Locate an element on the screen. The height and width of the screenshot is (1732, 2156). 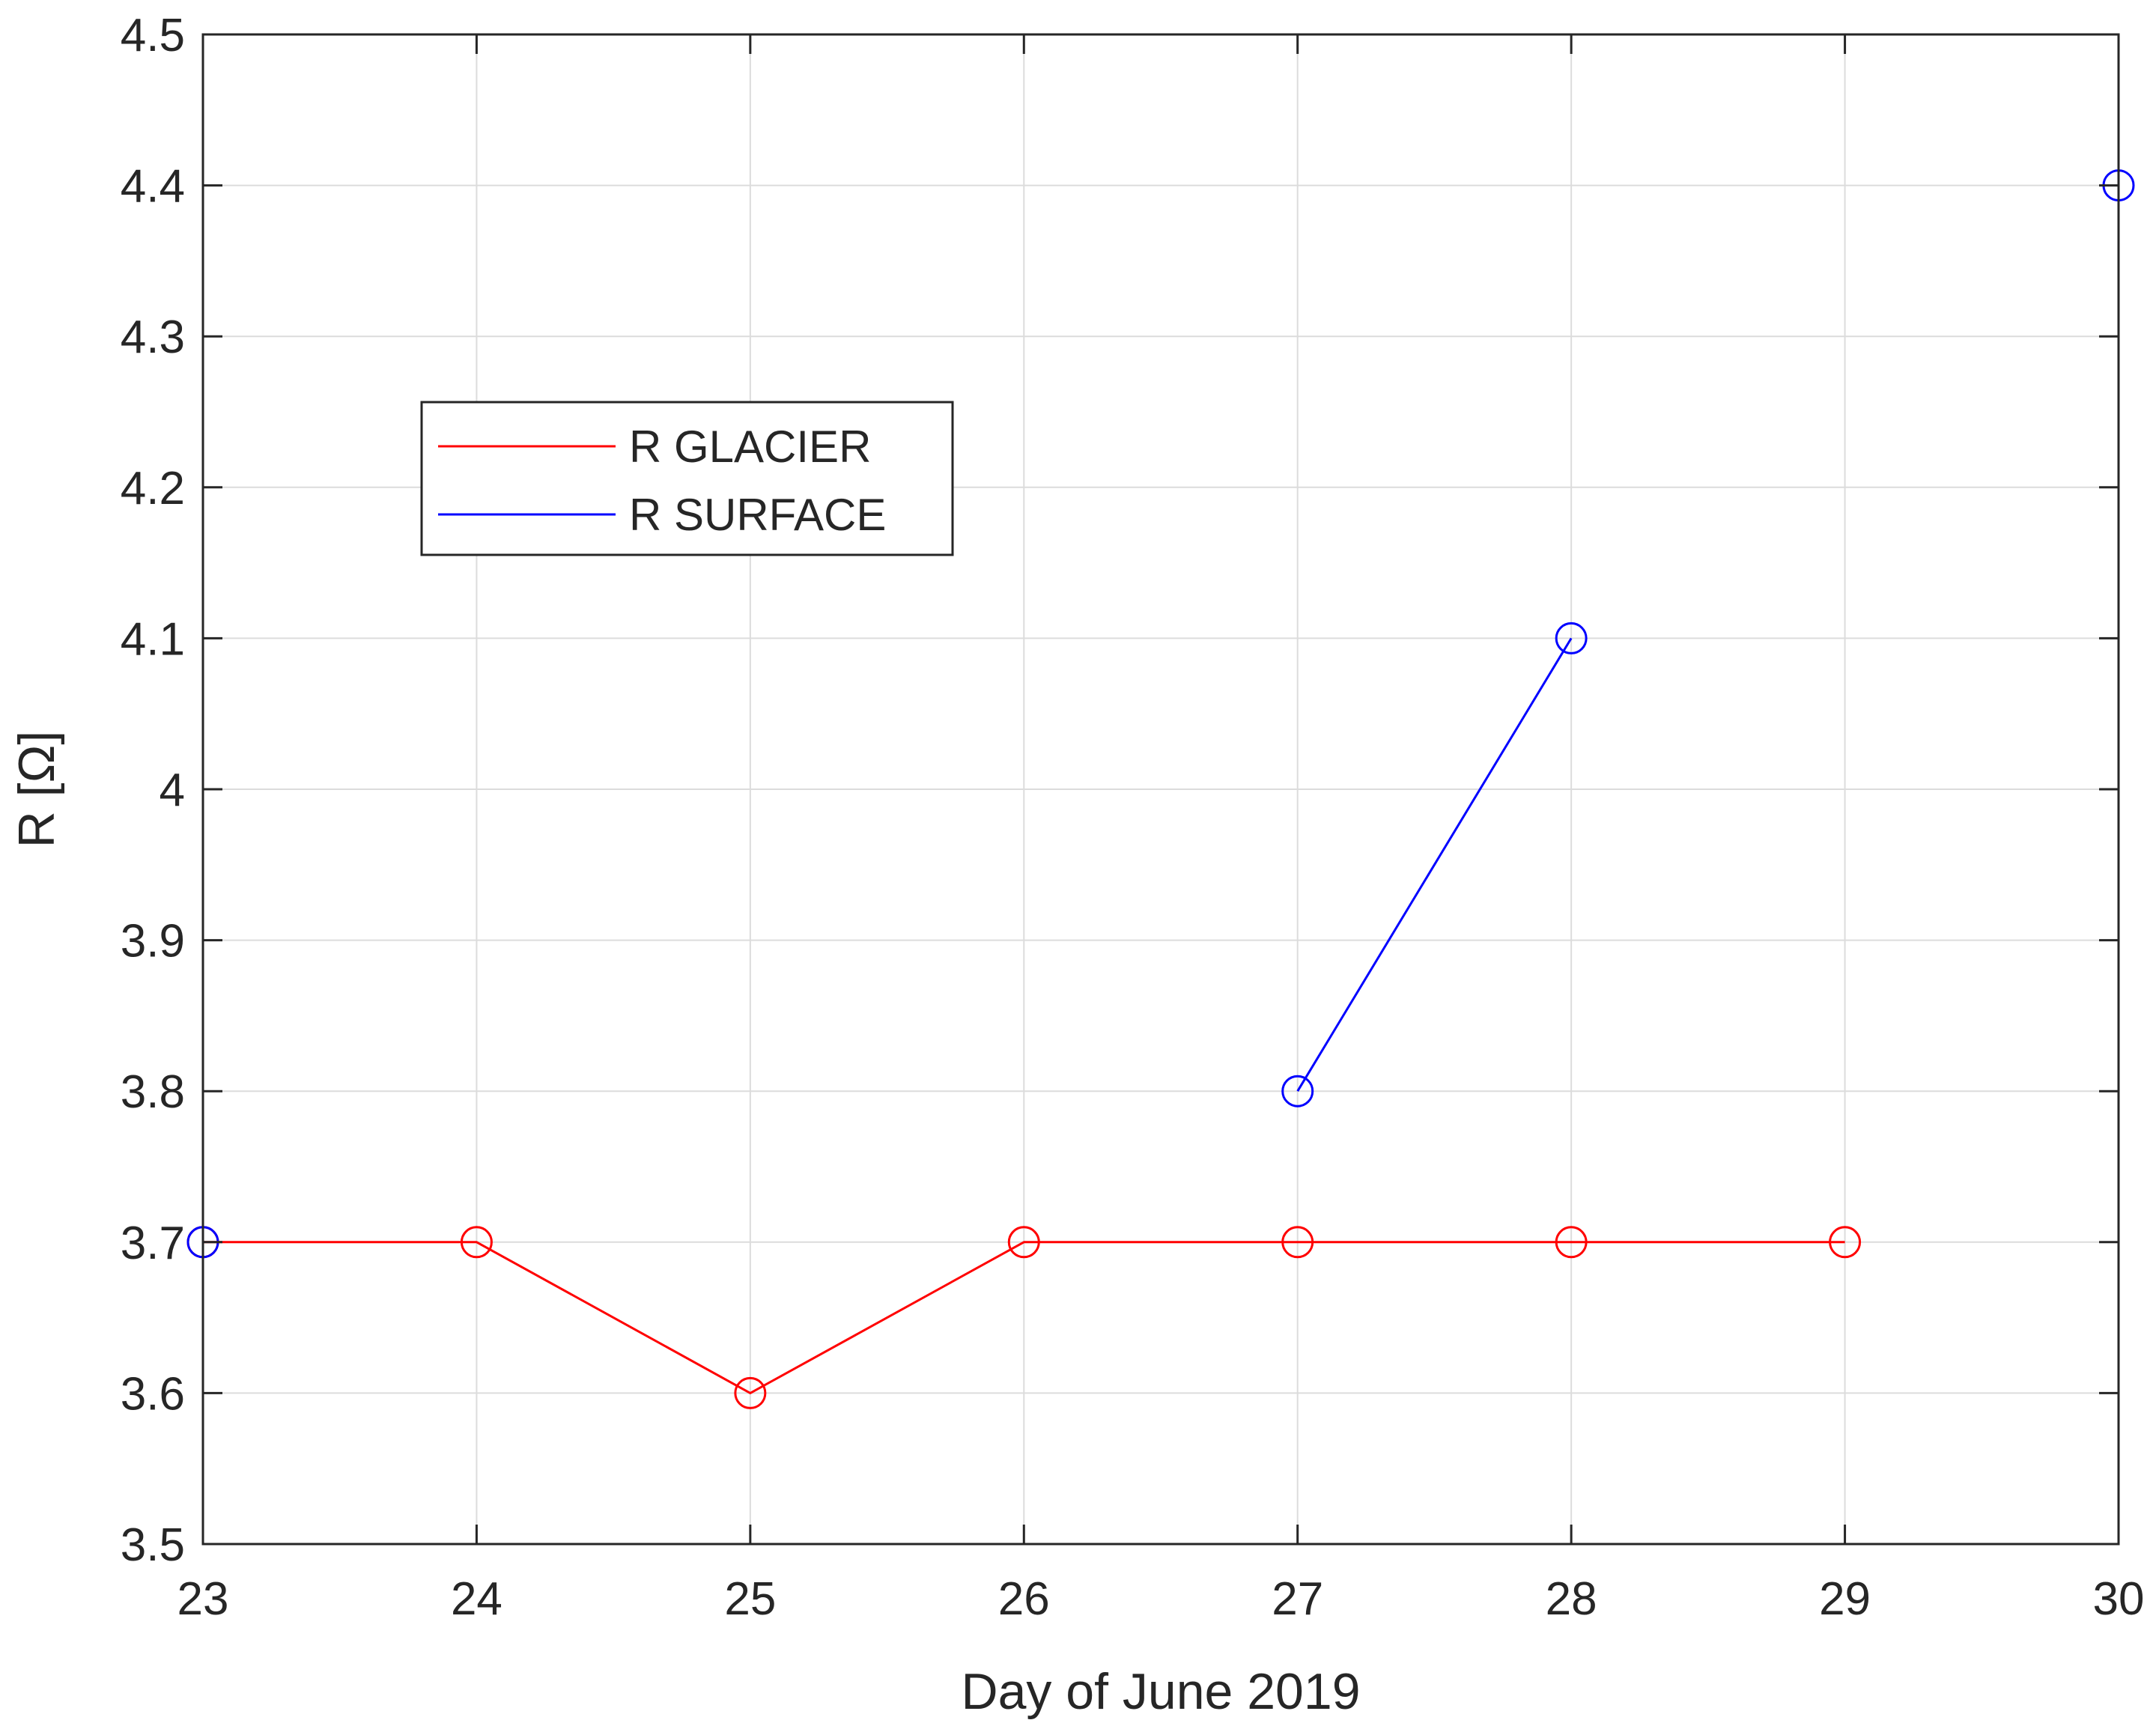
x-tick-label: 24 is located at coordinates (476, 1599).